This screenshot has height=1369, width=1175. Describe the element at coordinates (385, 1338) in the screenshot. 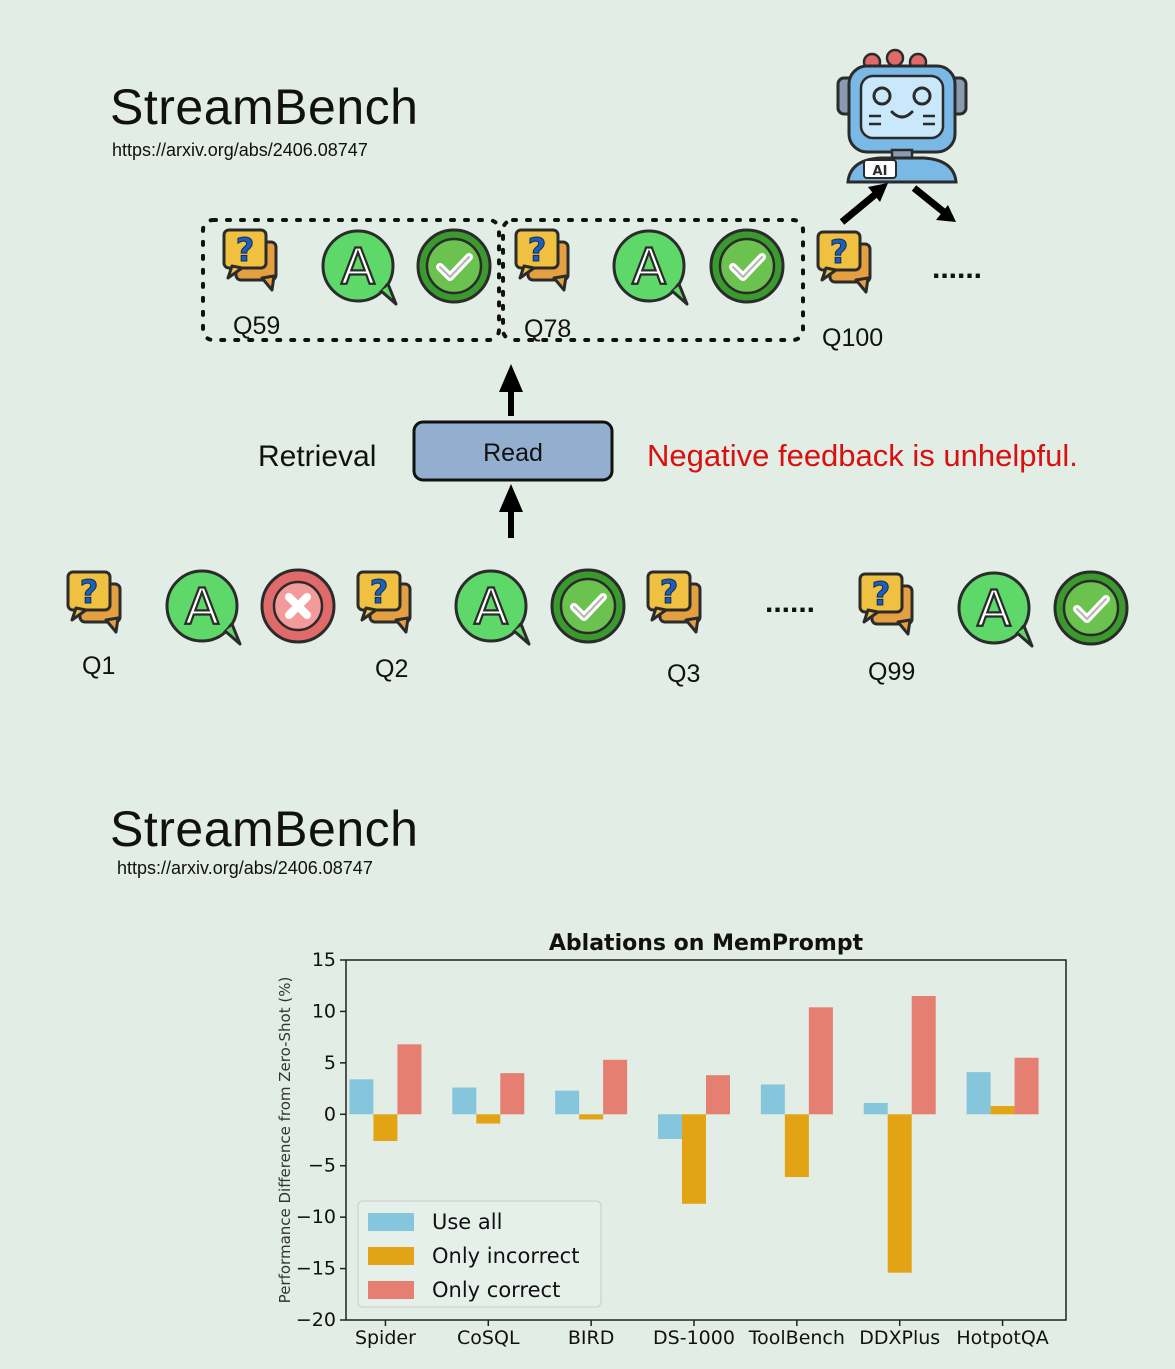

I see `x-tick-label: Spider` at that location.